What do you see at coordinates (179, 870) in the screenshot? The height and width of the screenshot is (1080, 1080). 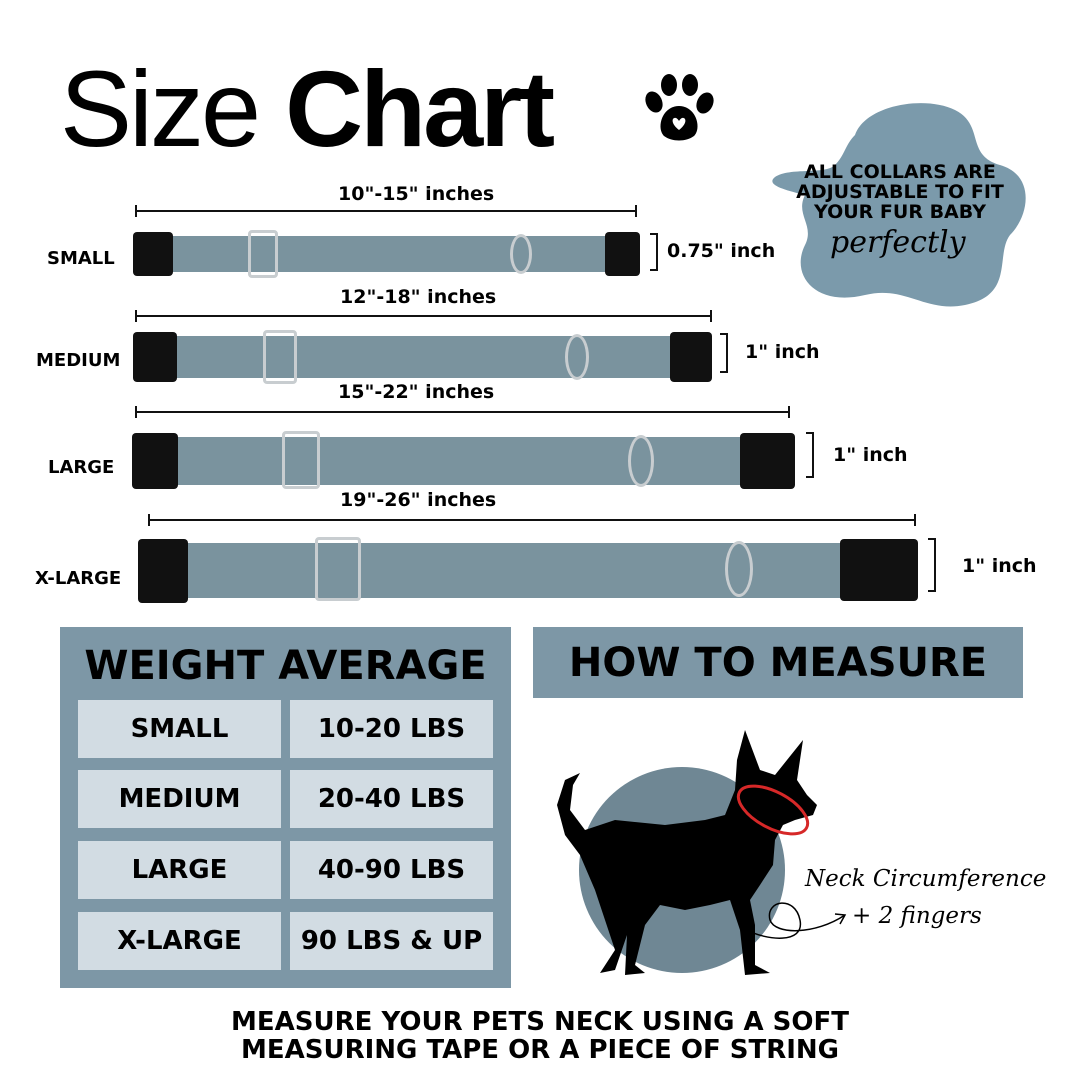 I see `weight-size: LARGE` at bounding box center [179, 870].